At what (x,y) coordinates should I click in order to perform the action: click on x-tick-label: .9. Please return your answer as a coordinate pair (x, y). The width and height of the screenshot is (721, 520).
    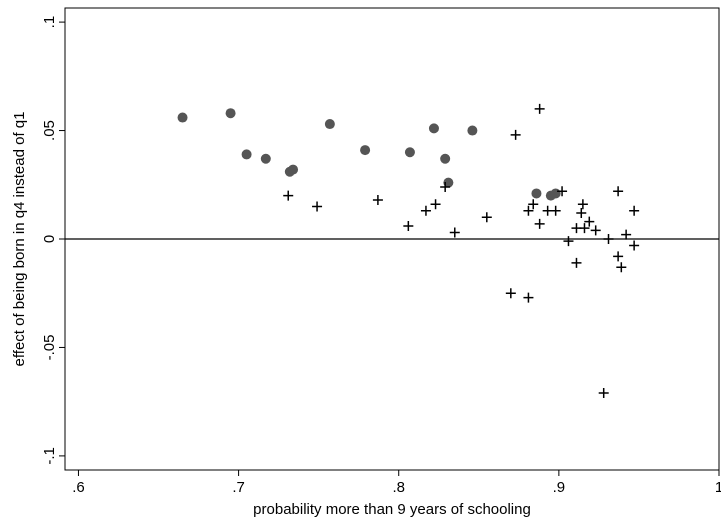
    Looking at the image, I should click on (559, 487).